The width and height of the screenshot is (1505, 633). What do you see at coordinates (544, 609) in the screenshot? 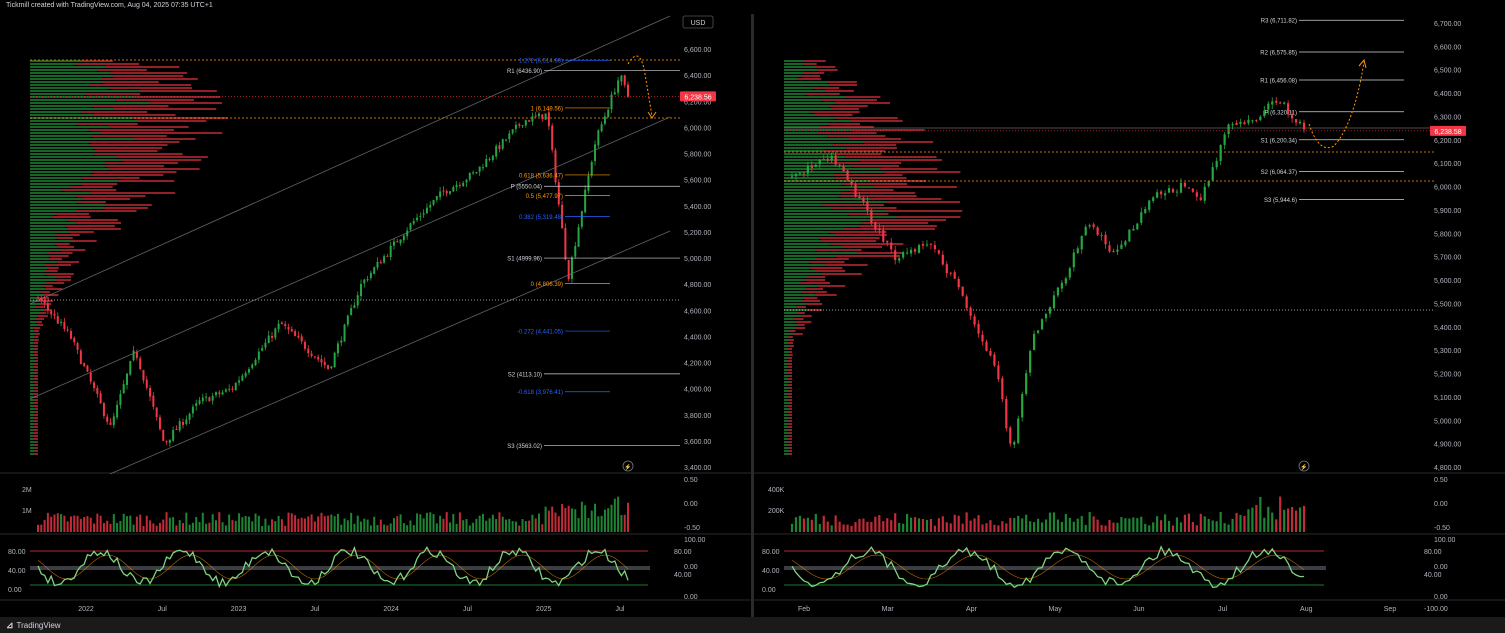
I see `time-axis-label: 2025` at bounding box center [544, 609].